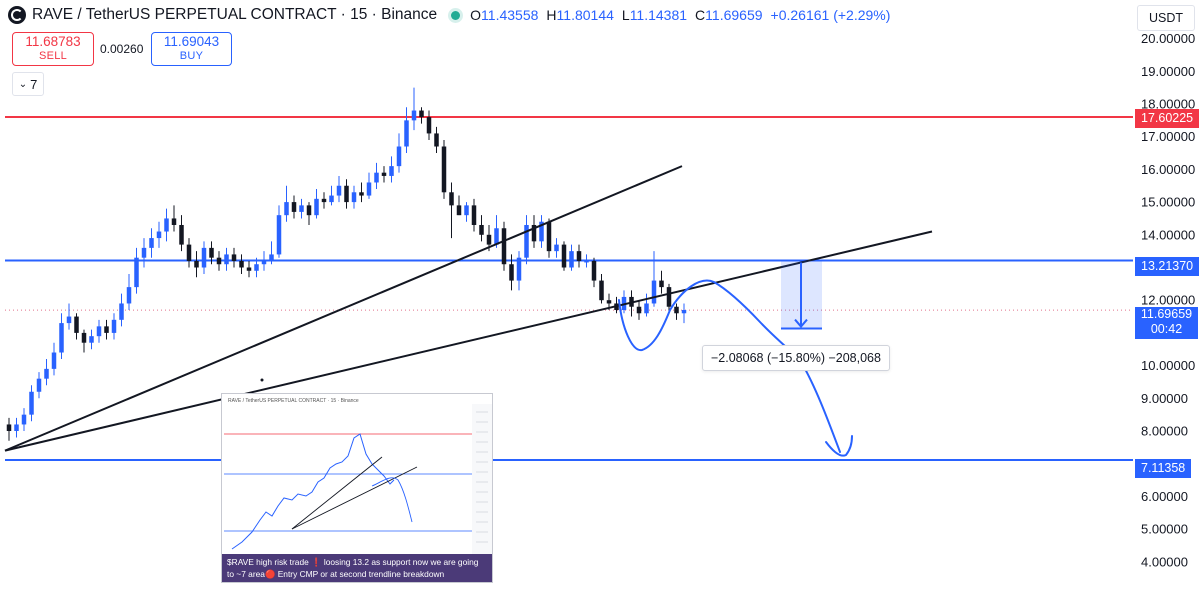 The width and height of the screenshot is (1200, 589). Describe the element at coordinates (1168, 71) in the screenshot. I see `y-tick-label: 19.00000` at that location.